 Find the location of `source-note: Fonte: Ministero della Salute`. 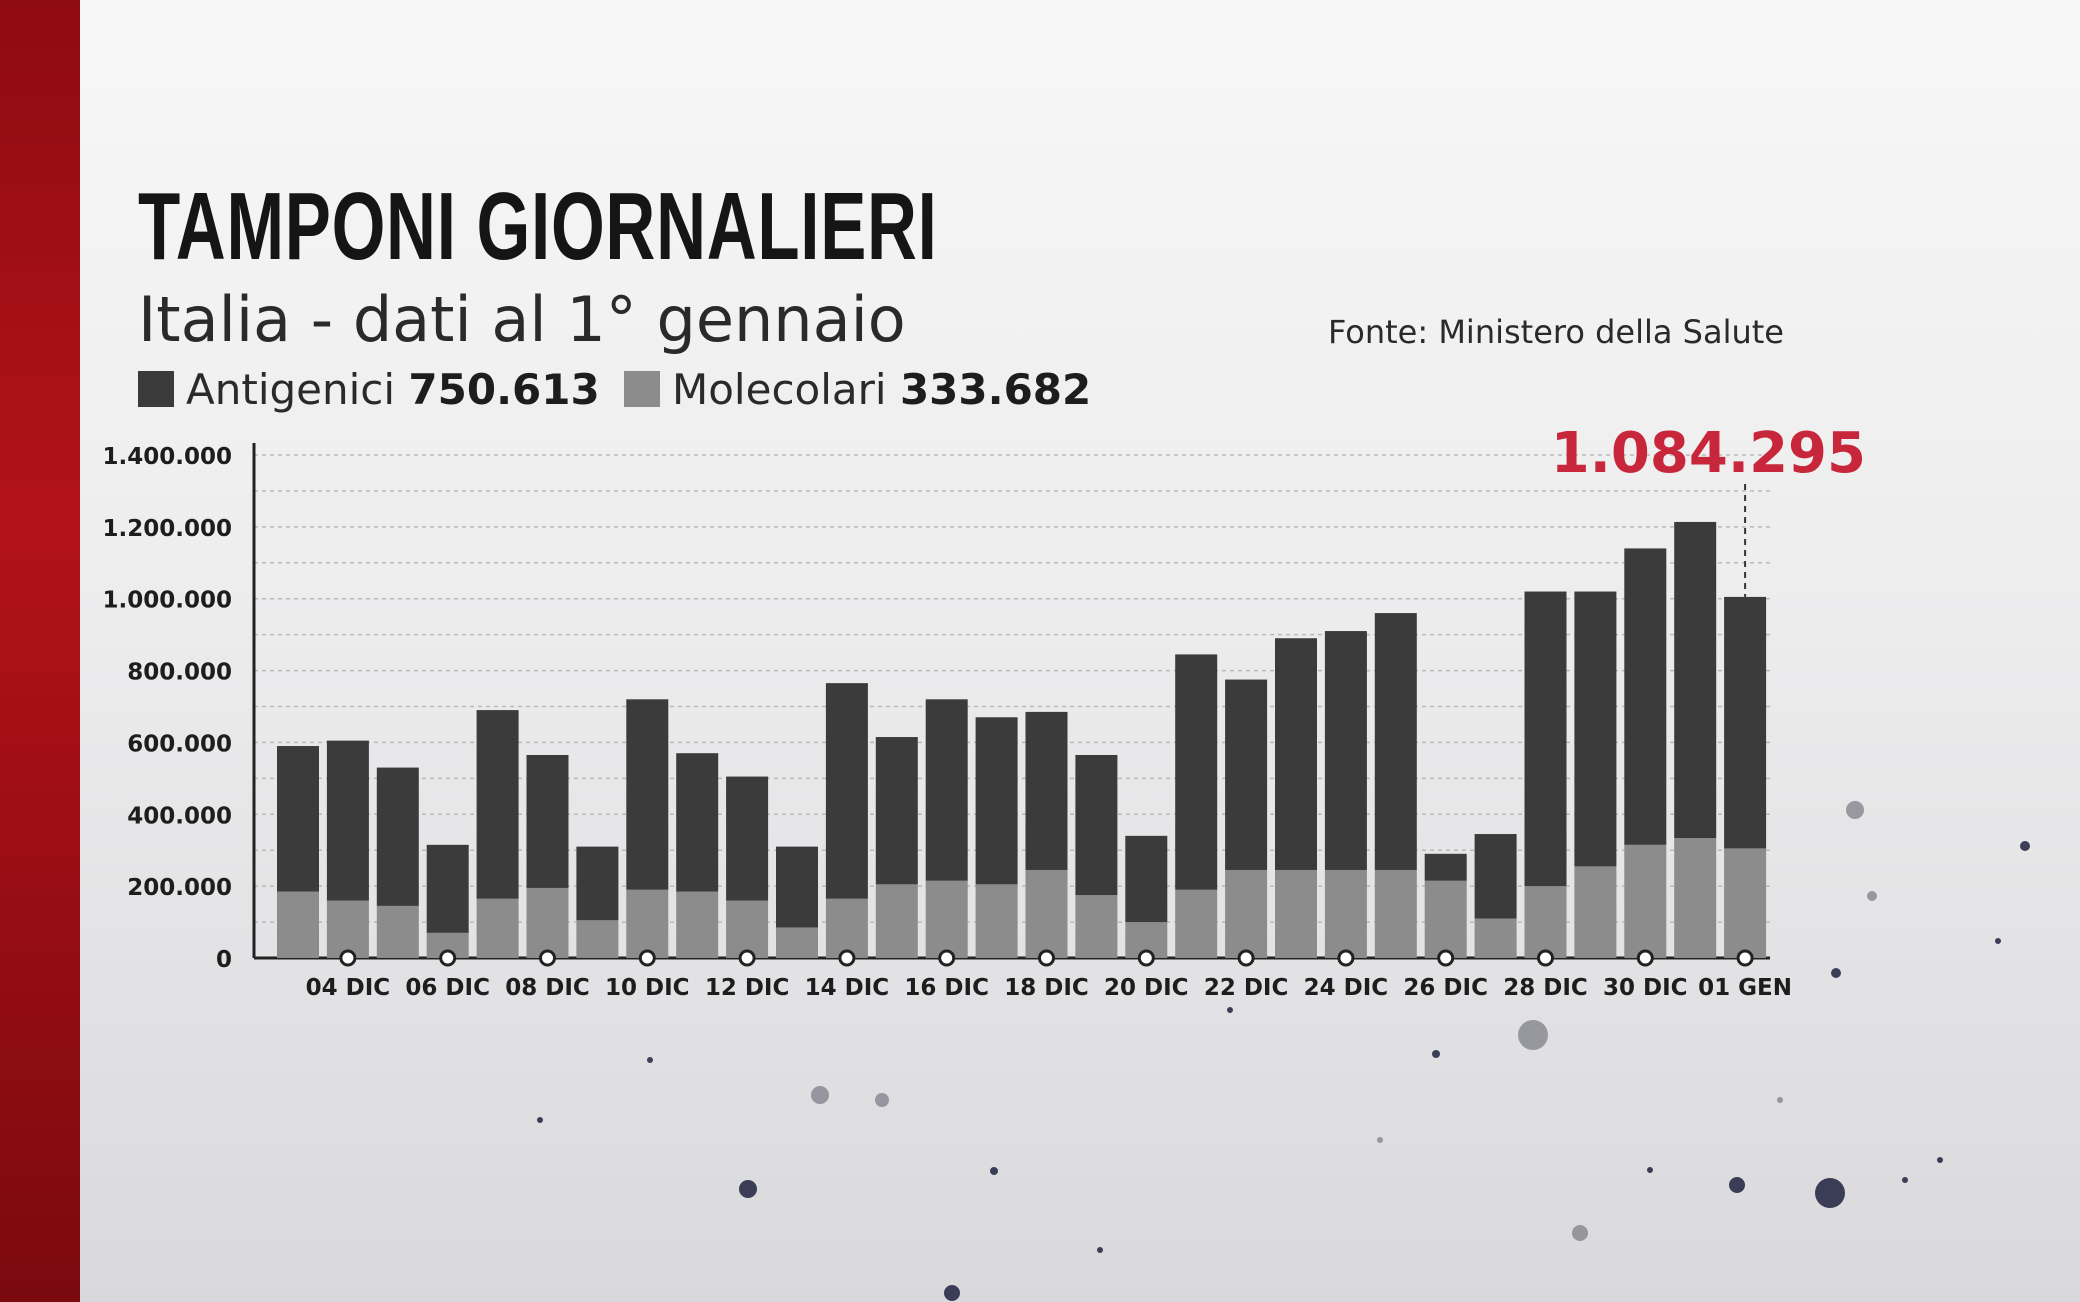

source-note: Fonte: Ministero della Salute is located at coordinates (1556, 332).